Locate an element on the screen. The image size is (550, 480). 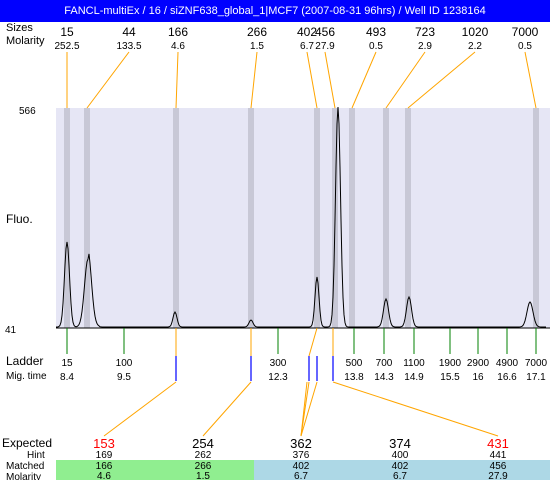
peak-size: 166 is located at coordinates (178, 32).